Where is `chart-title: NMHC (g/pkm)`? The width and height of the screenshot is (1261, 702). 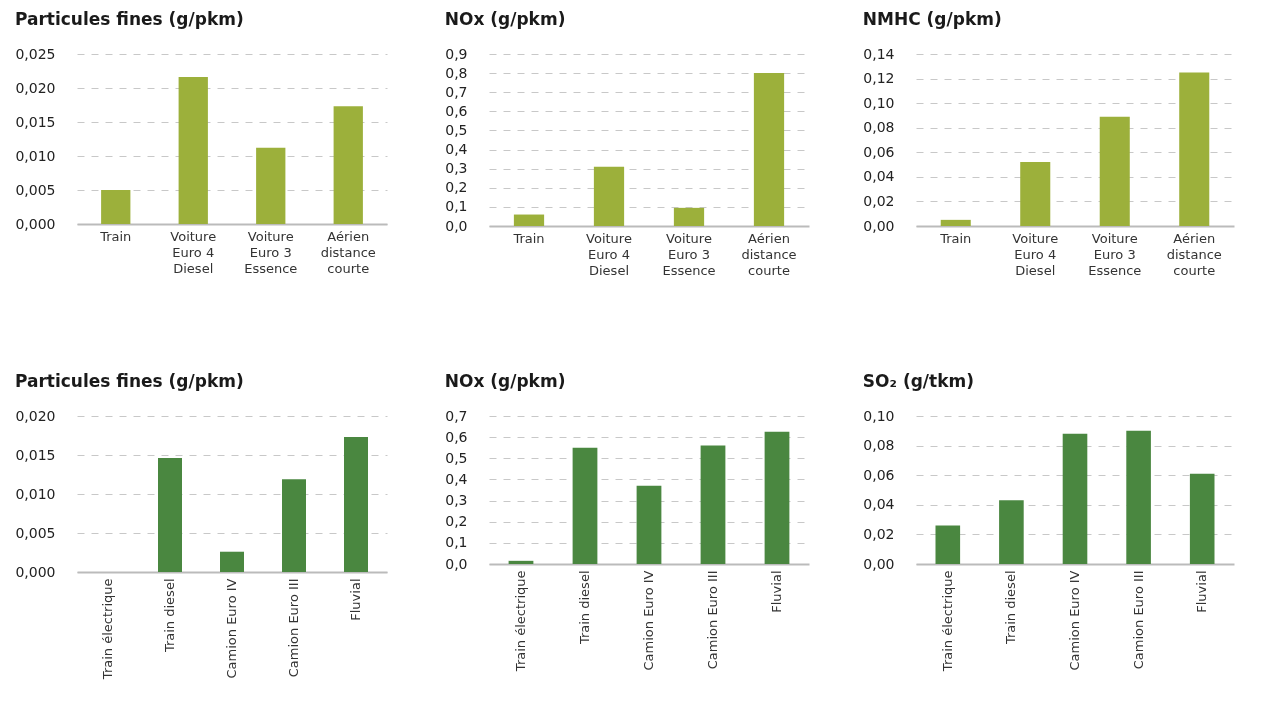
chart-title: NMHC (g/pkm) is located at coordinates (932, 19).